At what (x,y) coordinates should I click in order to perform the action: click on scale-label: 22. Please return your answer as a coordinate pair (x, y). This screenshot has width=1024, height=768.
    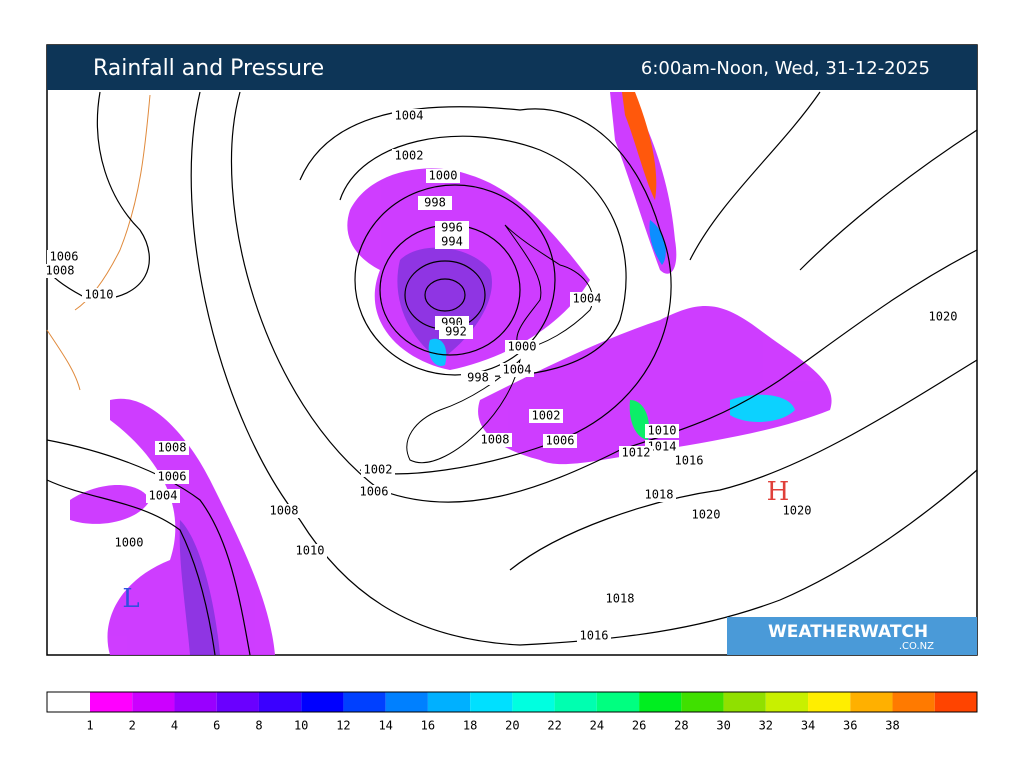
    Looking at the image, I should click on (554, 726).